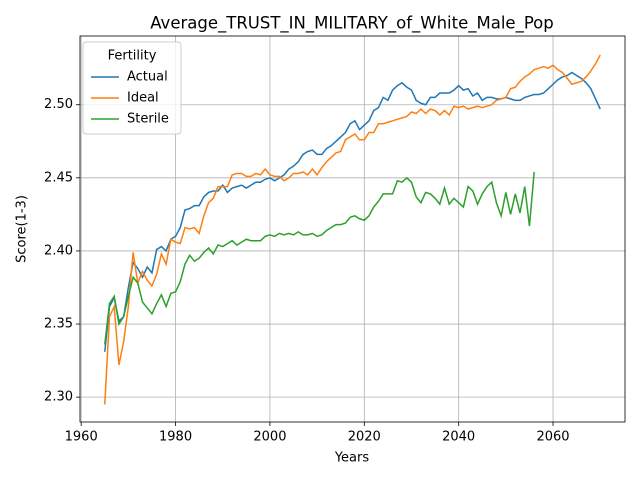  Describe the element at coordinates (22, 229) in the screenshot. I see `y-axis-label: Score(1-3)` at that location.